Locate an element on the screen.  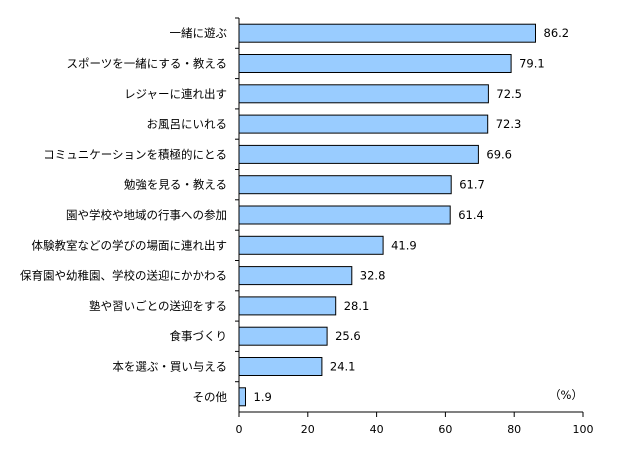
category-label-10: 食事づくり is located at coordinates (199, 336).